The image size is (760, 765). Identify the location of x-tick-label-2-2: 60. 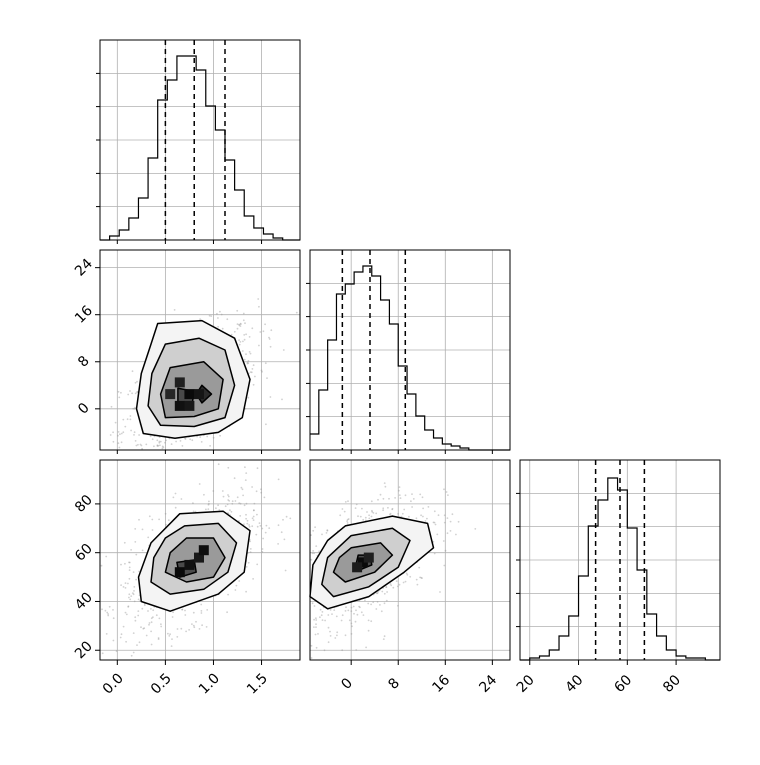
(623, 684).